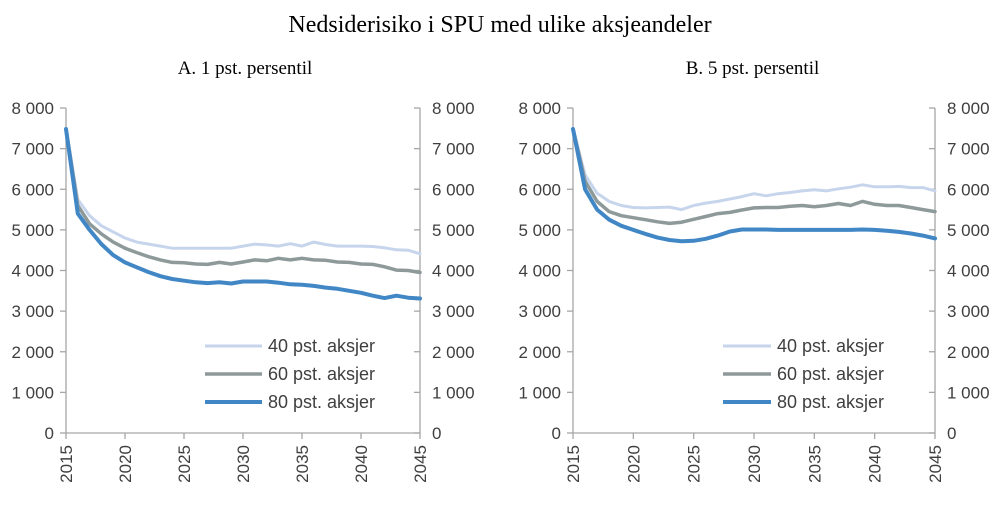 The height and width of the screenshot is (508, 1000). What do you see at coordinates (752, 68) in the screenshot?
I see `subtitle-panel-b: B. 5 pst. persentil` at bounding box center [752, 68].